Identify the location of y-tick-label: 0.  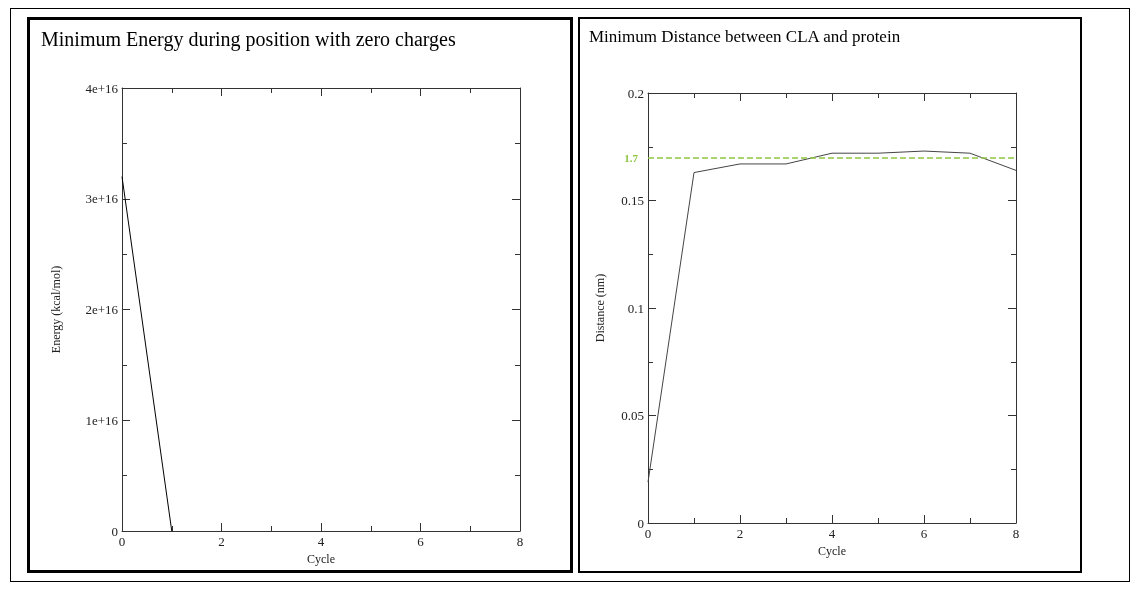
(640, 523).